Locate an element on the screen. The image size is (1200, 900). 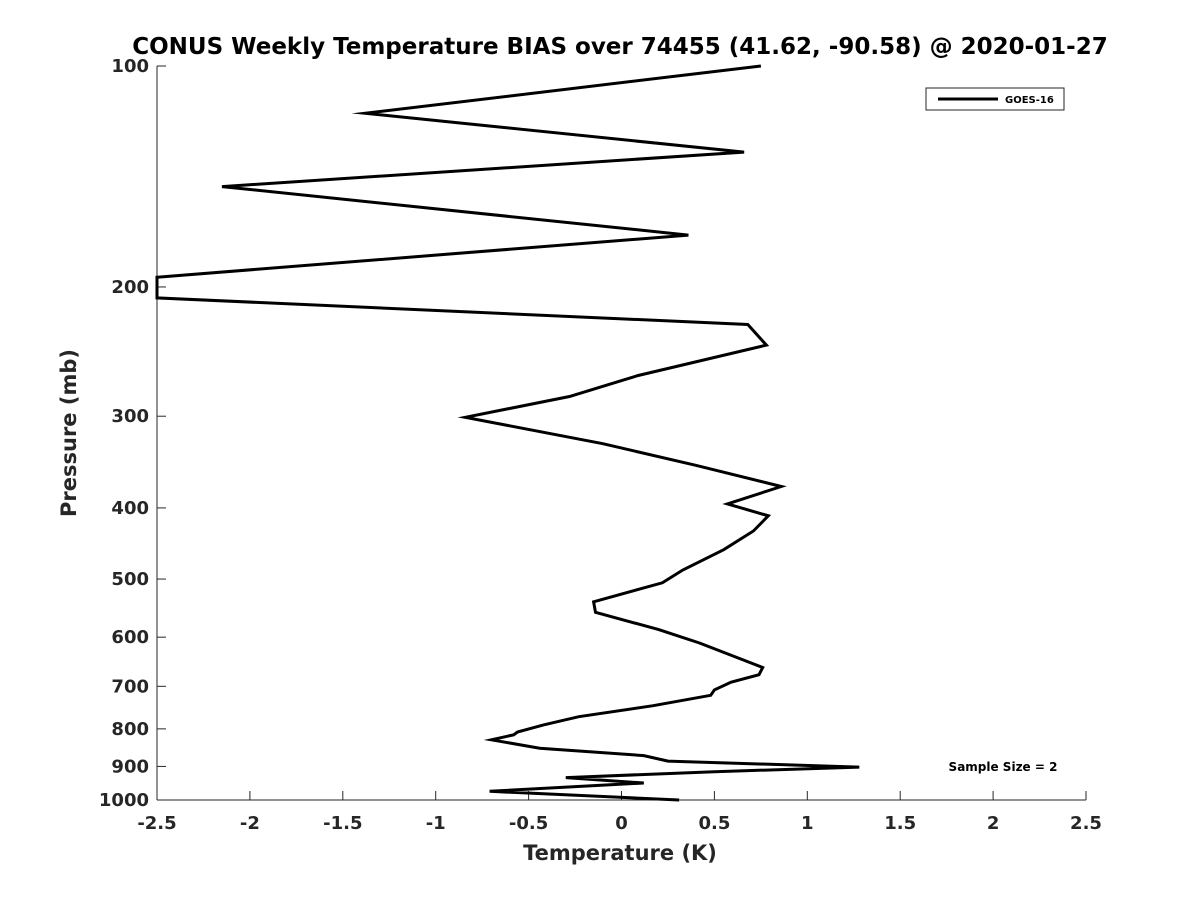
y-axis-label: Pressure (mb) is located at coordinates (69, 433).